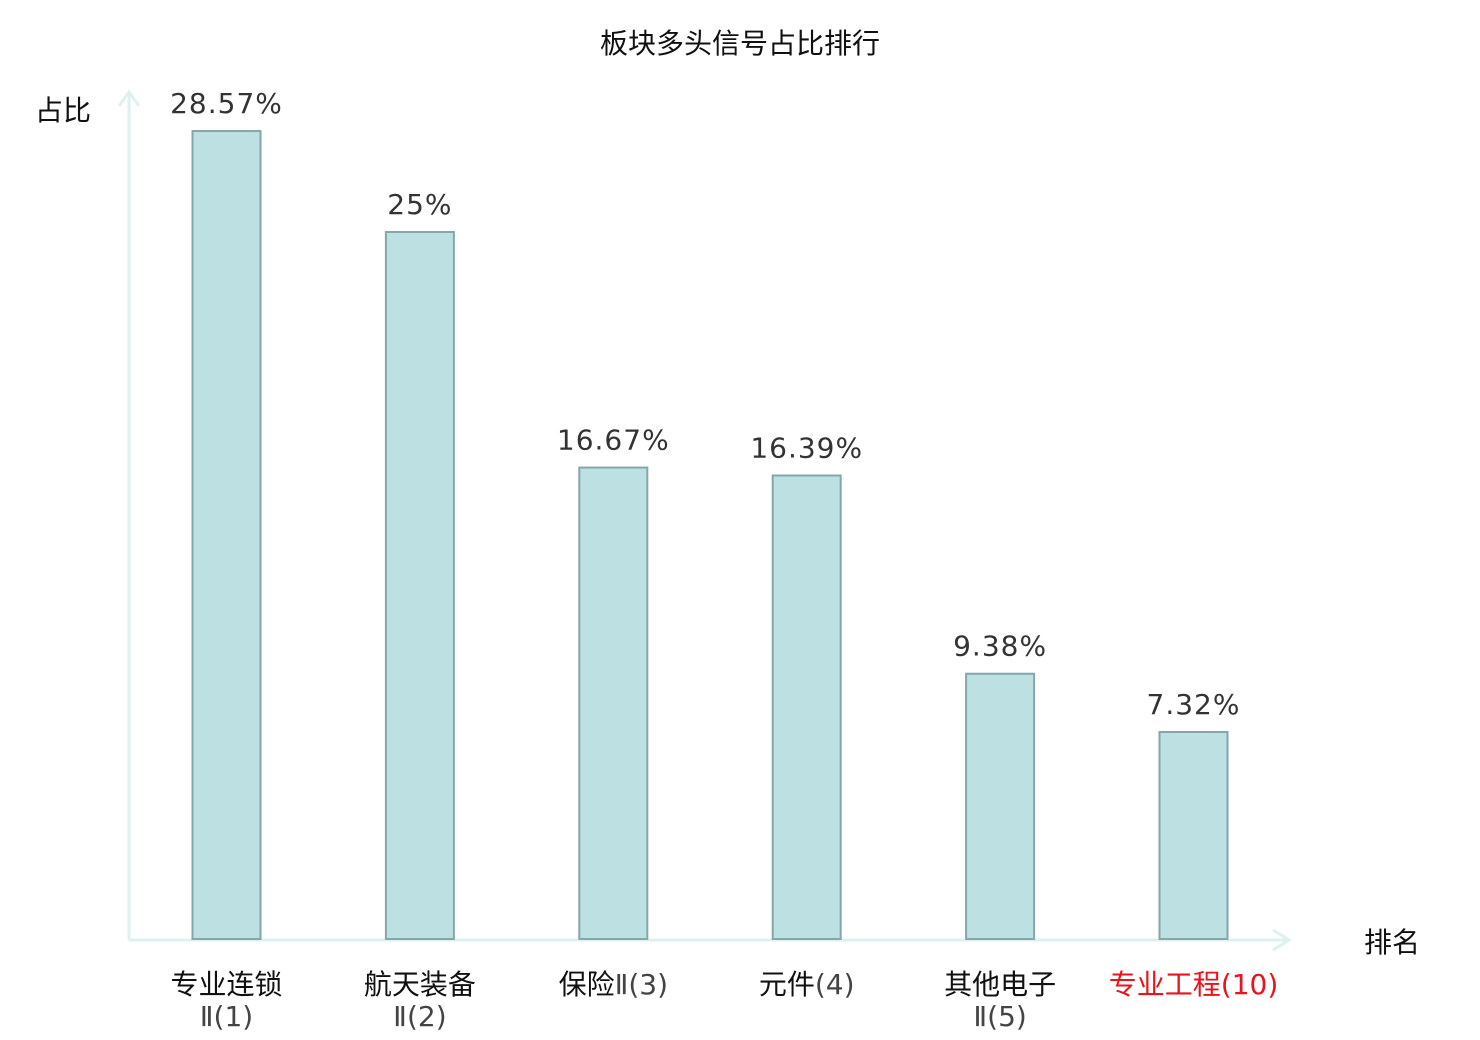 This screenshot has width=1480, height=1040. I want to click on x-axis-arrow, so click(1282, 940).